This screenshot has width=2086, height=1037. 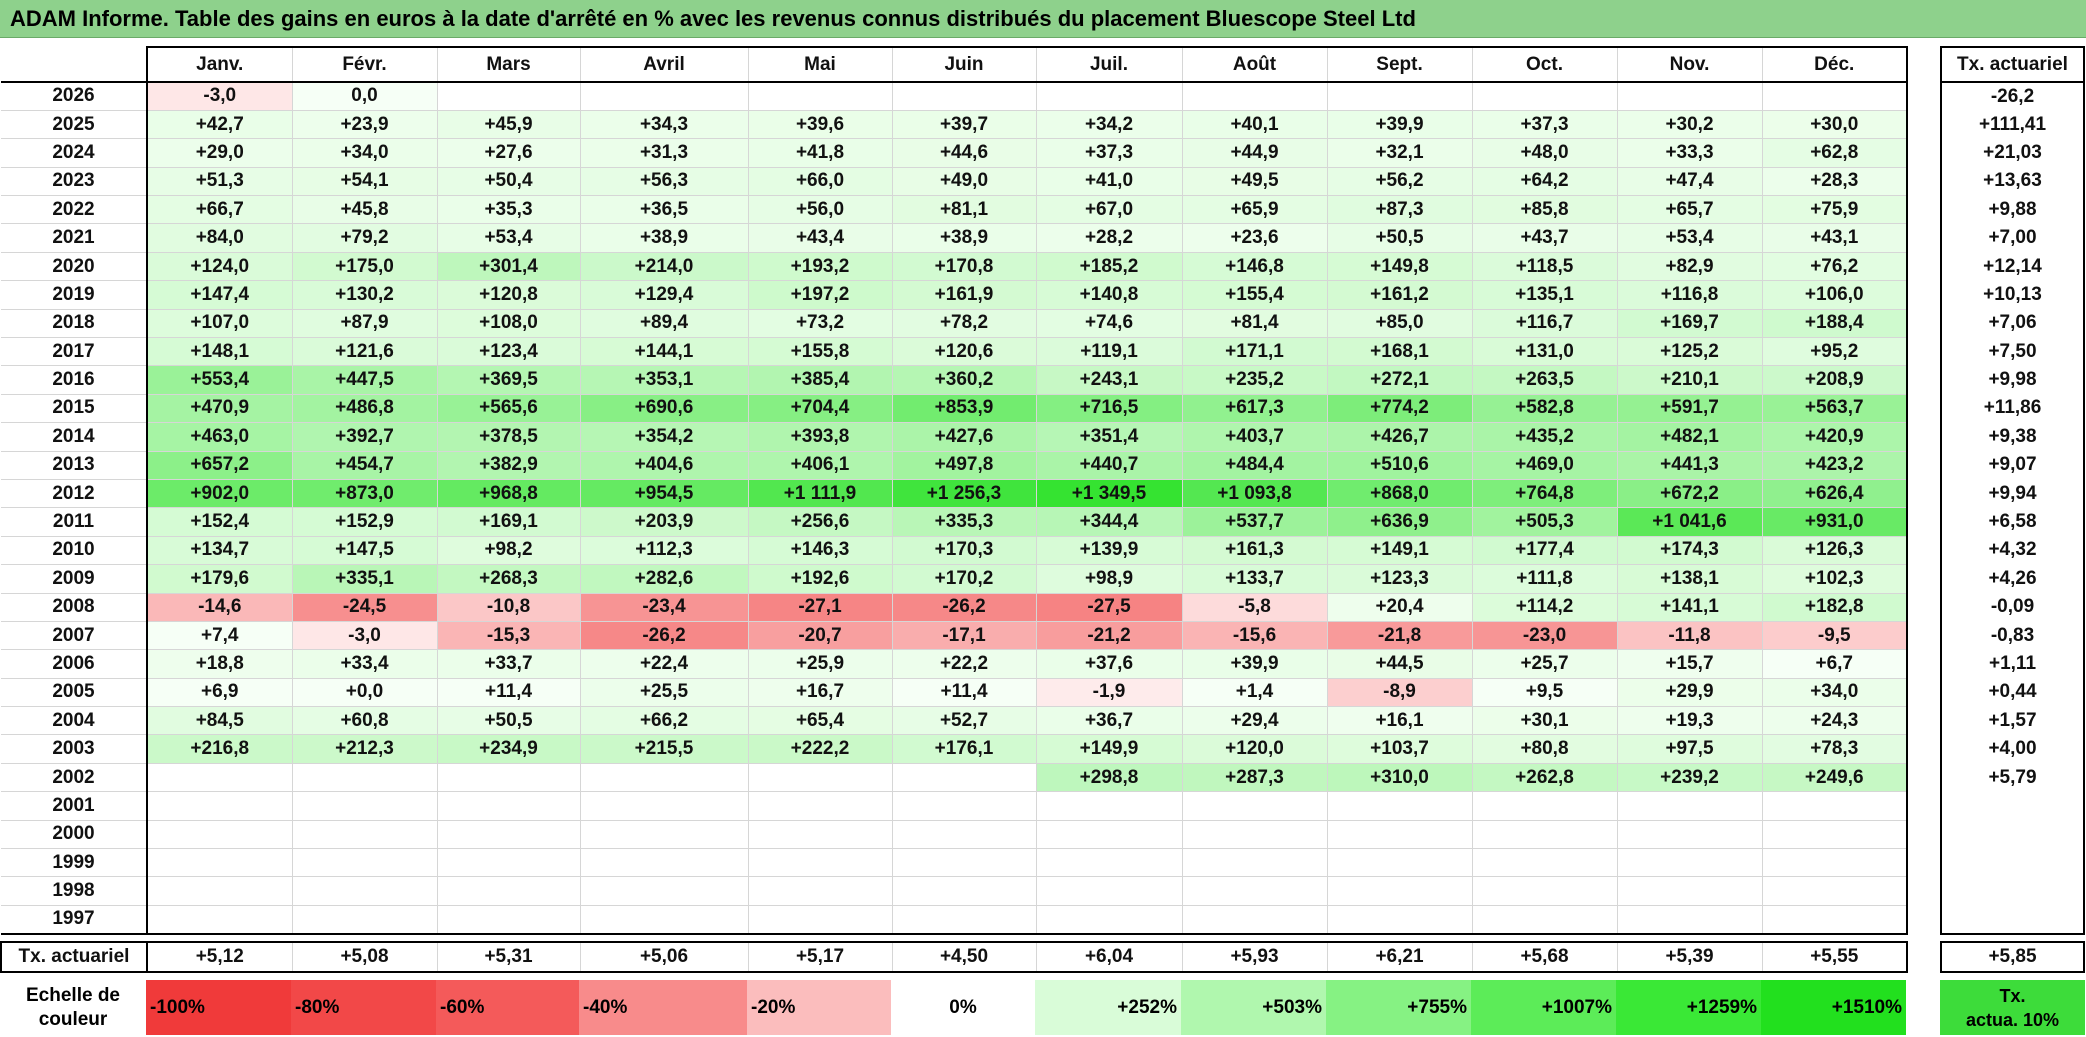 I want to click on year-label: 2014, so click(x=74, y=437).